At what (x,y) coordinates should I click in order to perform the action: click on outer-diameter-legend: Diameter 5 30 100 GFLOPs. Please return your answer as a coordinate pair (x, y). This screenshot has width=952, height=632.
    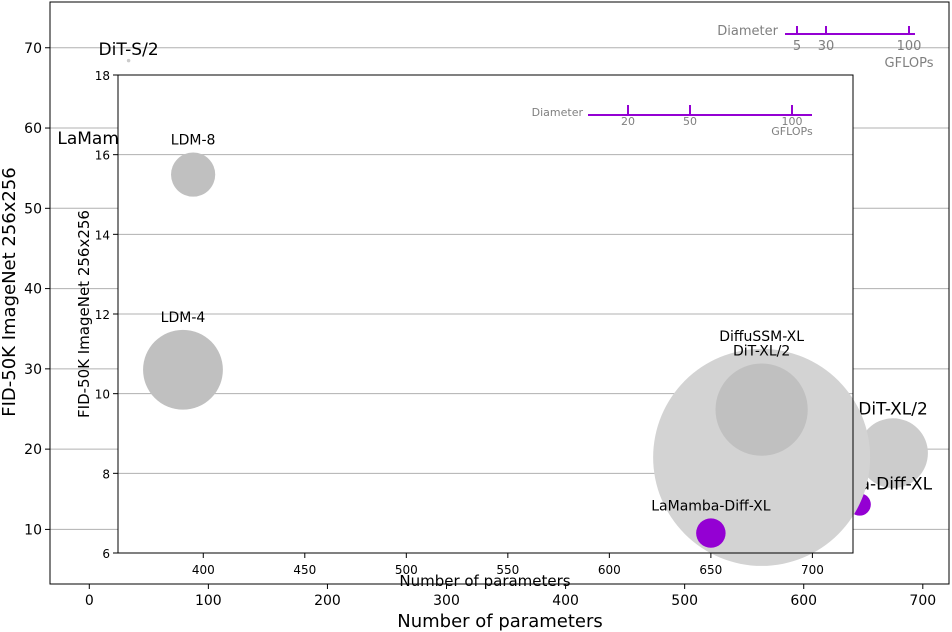
    Looking at the image, I should click on (825, 47).